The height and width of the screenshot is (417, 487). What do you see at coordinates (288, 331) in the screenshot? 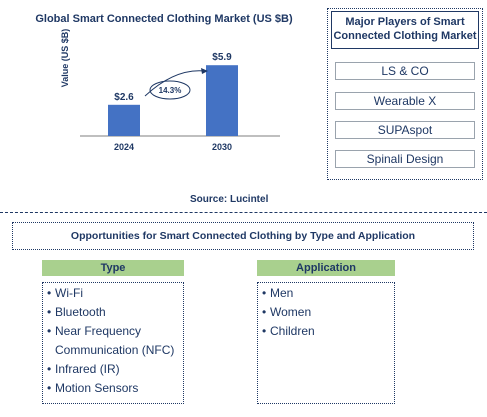
I see `list-item: • Children` at bounding box center [288, 331].